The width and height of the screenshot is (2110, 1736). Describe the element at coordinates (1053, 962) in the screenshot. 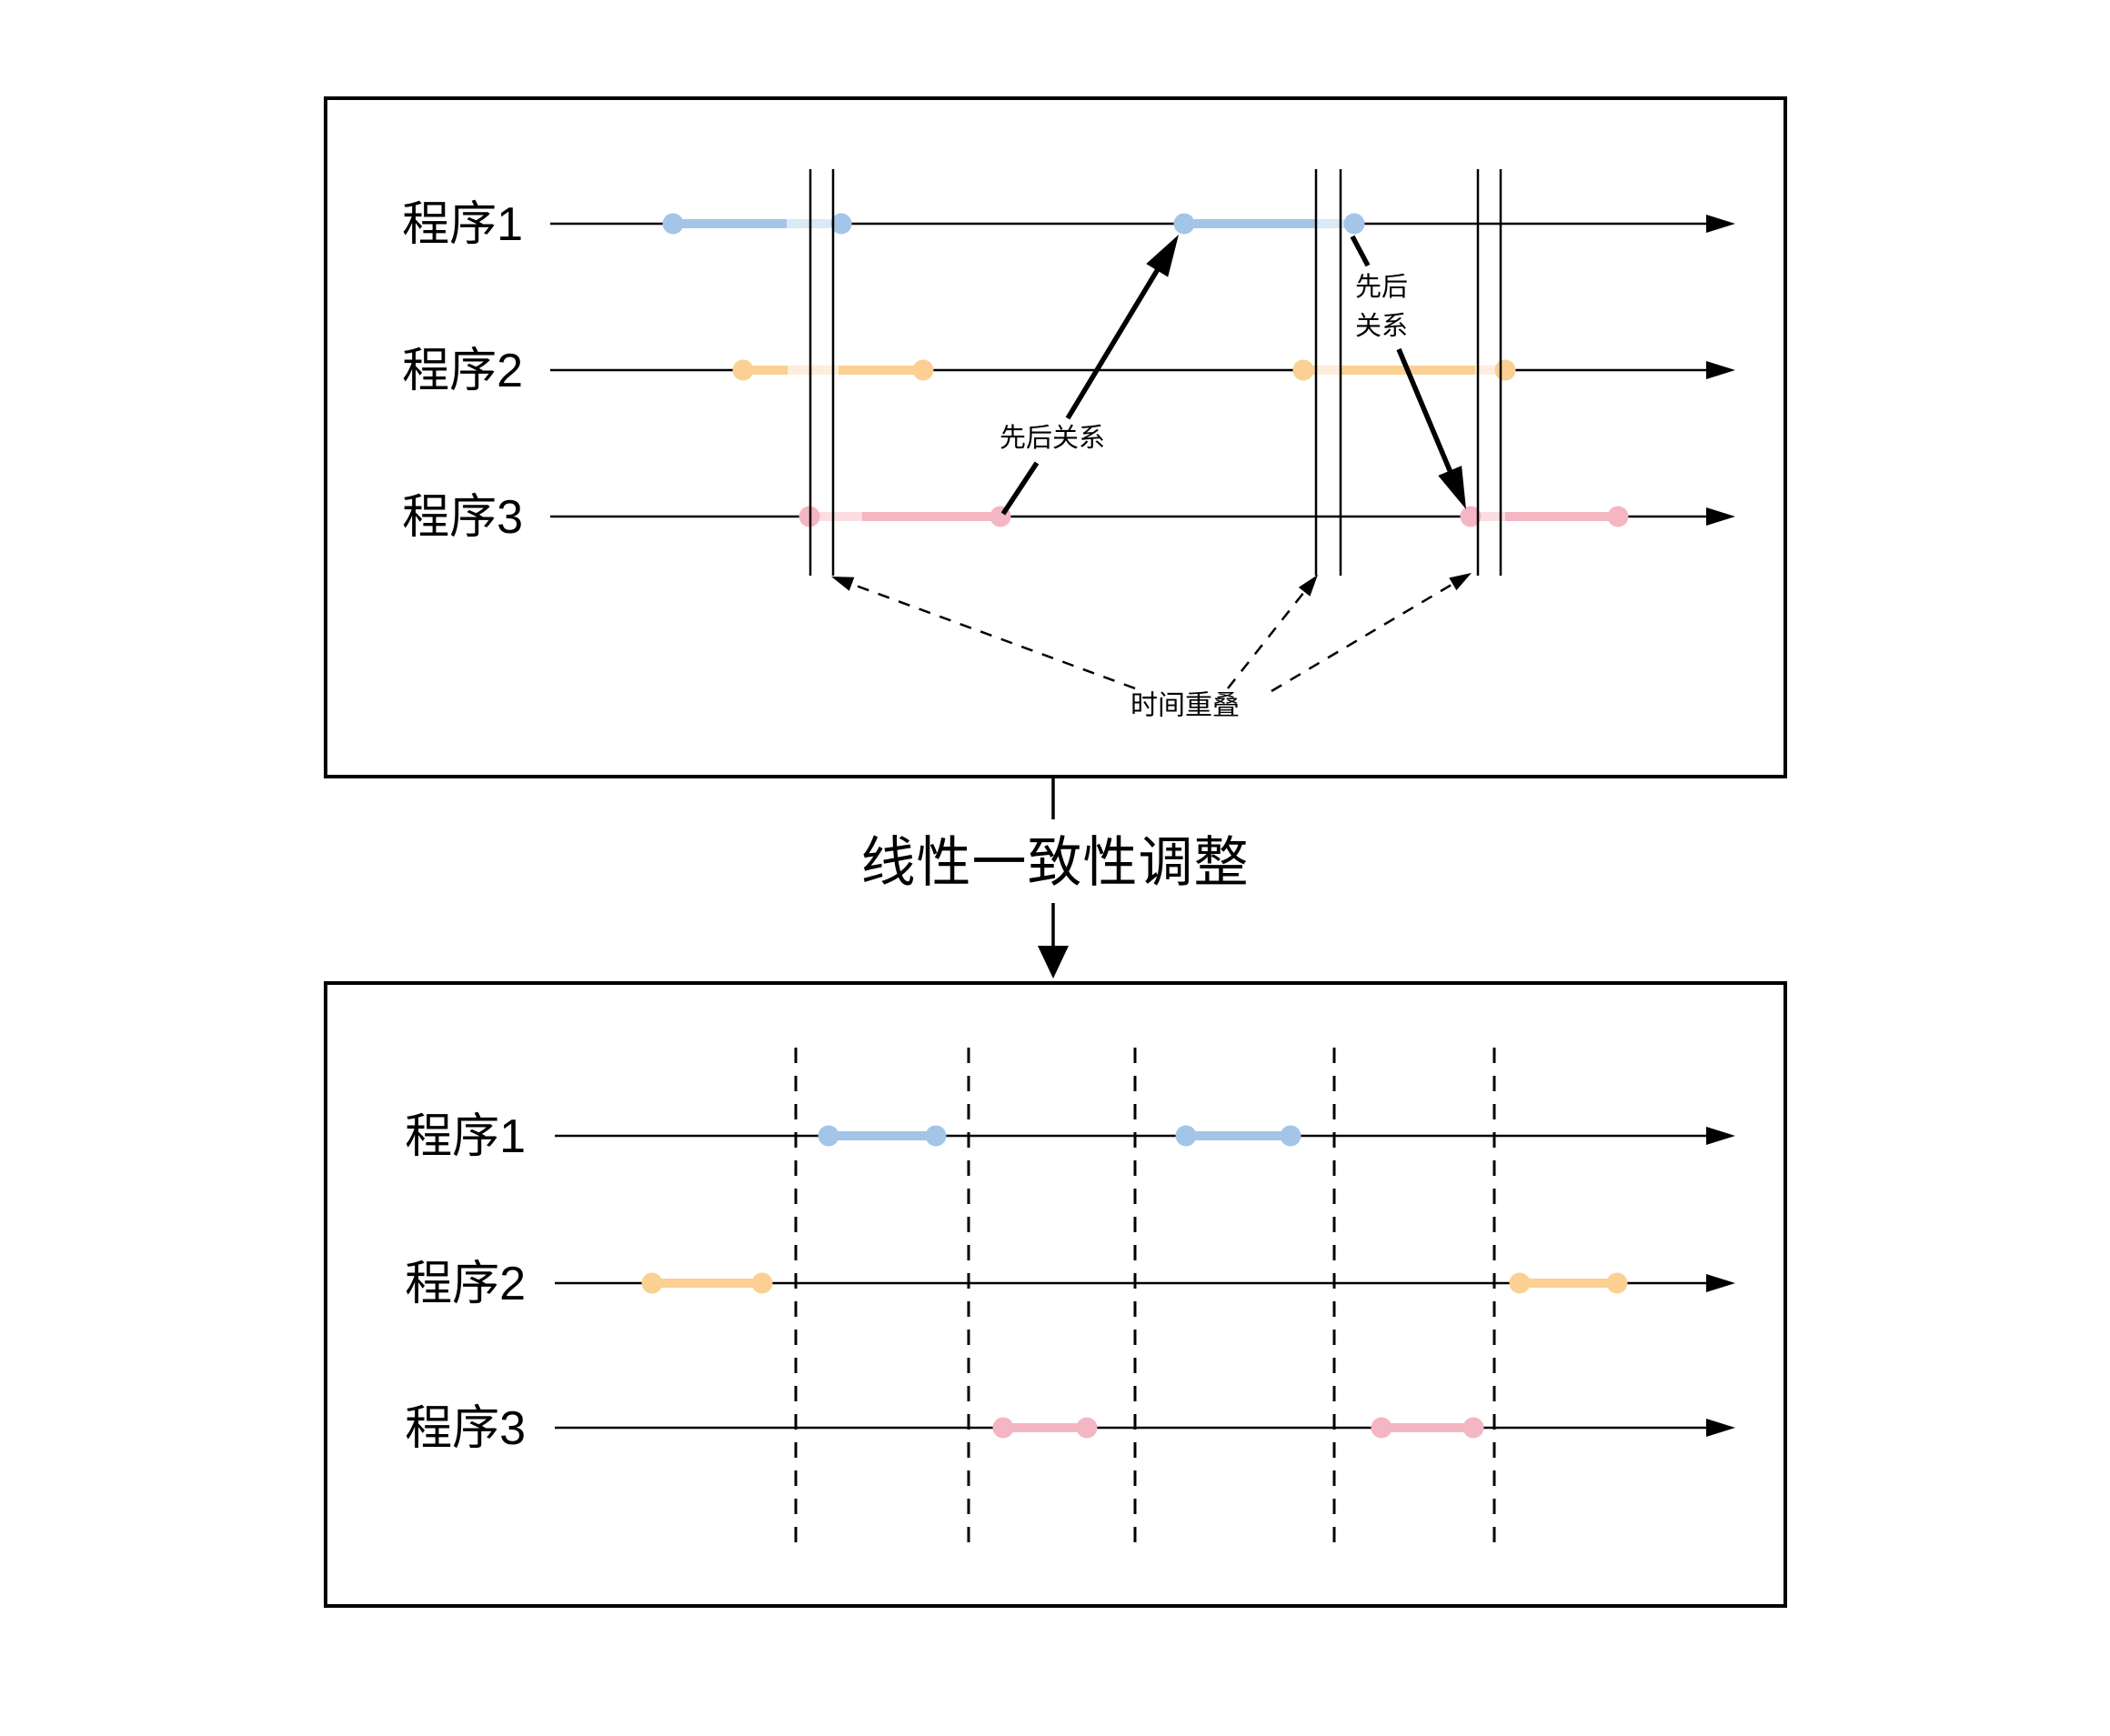

I see `transform-arrow-head` at that location.